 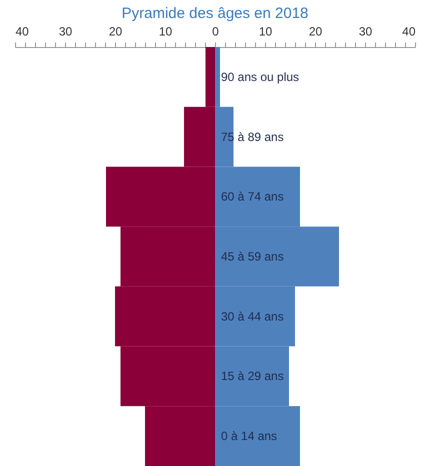 I want to click on y-tick-label: 45 à 59 ans, so click(x=252, y=257).